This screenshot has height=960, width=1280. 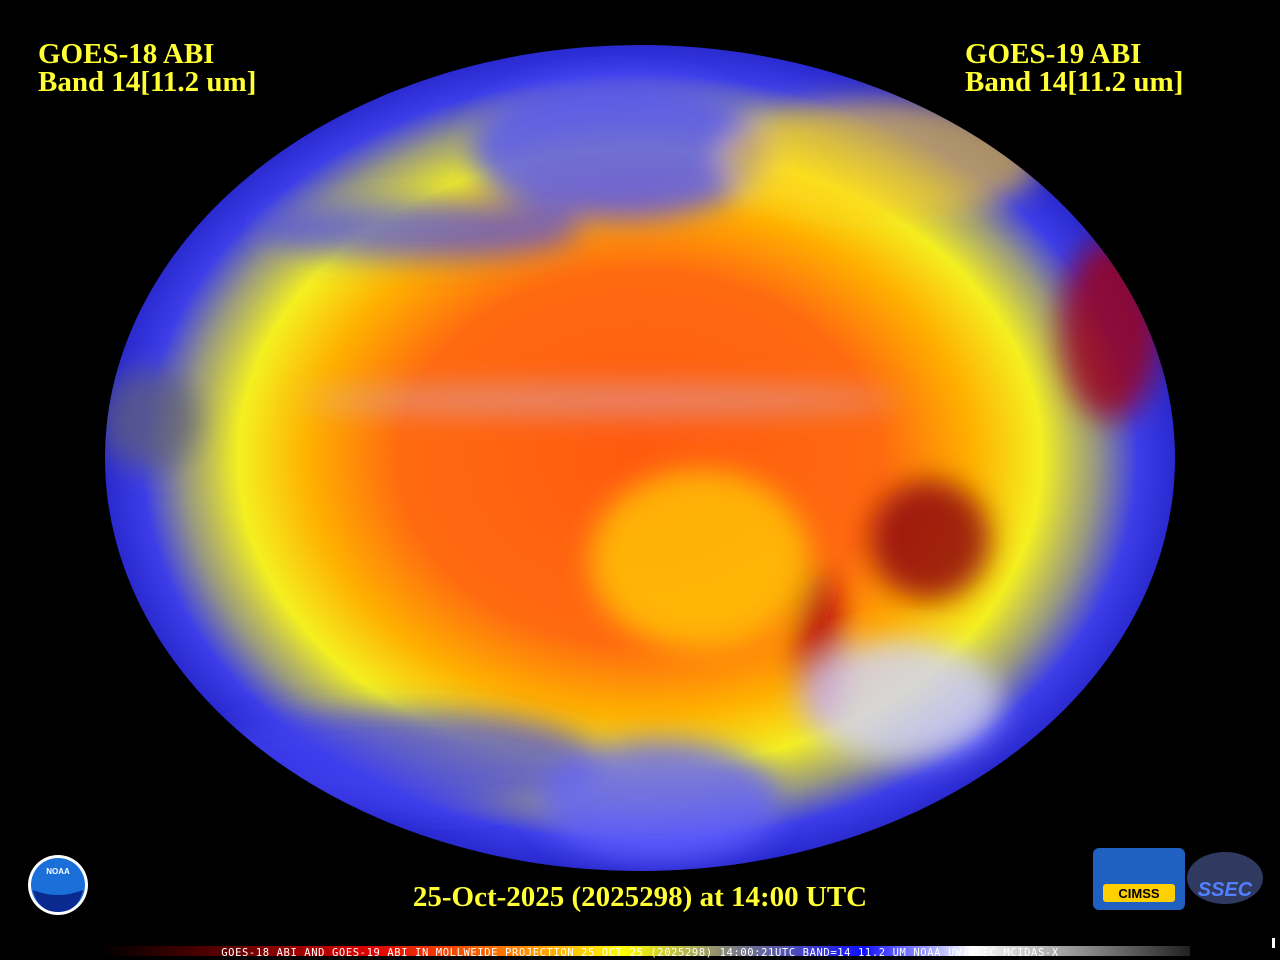 I want to click on noaa-label: NOAA, so click(x=58, y=871).